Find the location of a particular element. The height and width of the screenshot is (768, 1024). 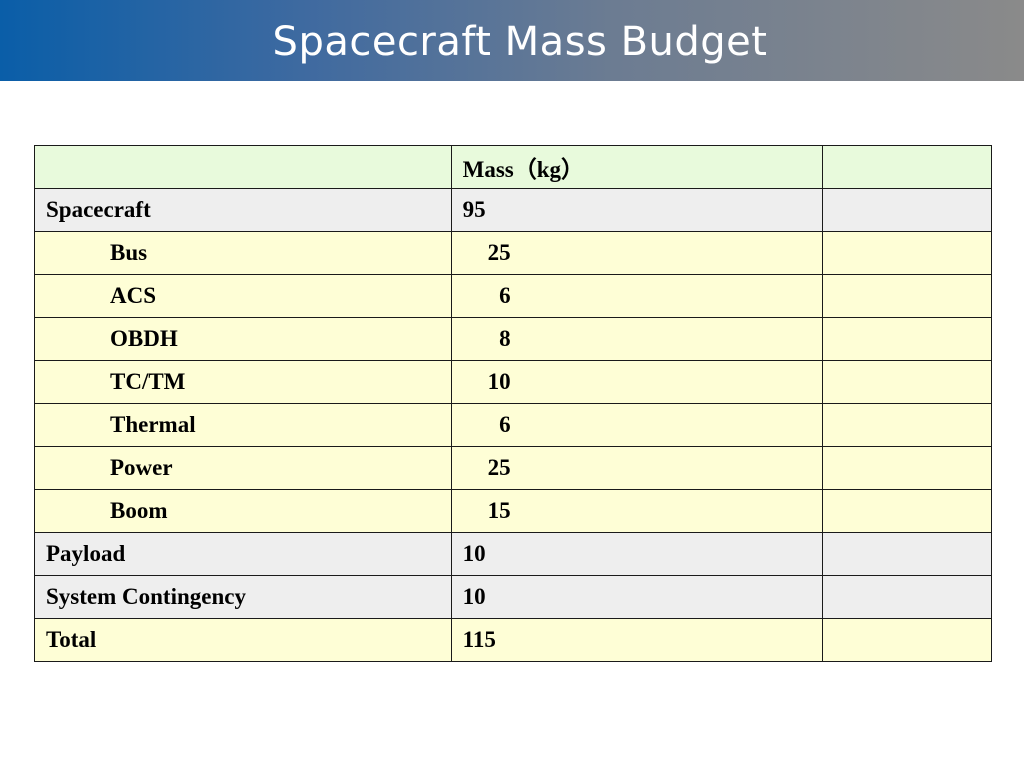

table-row: System Contingency 10 is located at coordinates (513, 597).